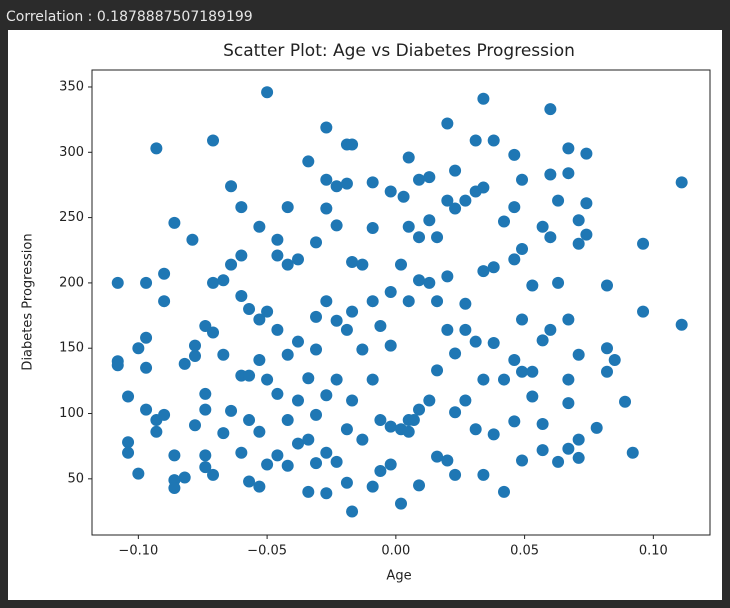 This screenshot has height=608, width=730. Describe the element at coordinates (129, 17) in the screenshot. I see `cell-output: Correlation : 0.1878887507189199` at that location.